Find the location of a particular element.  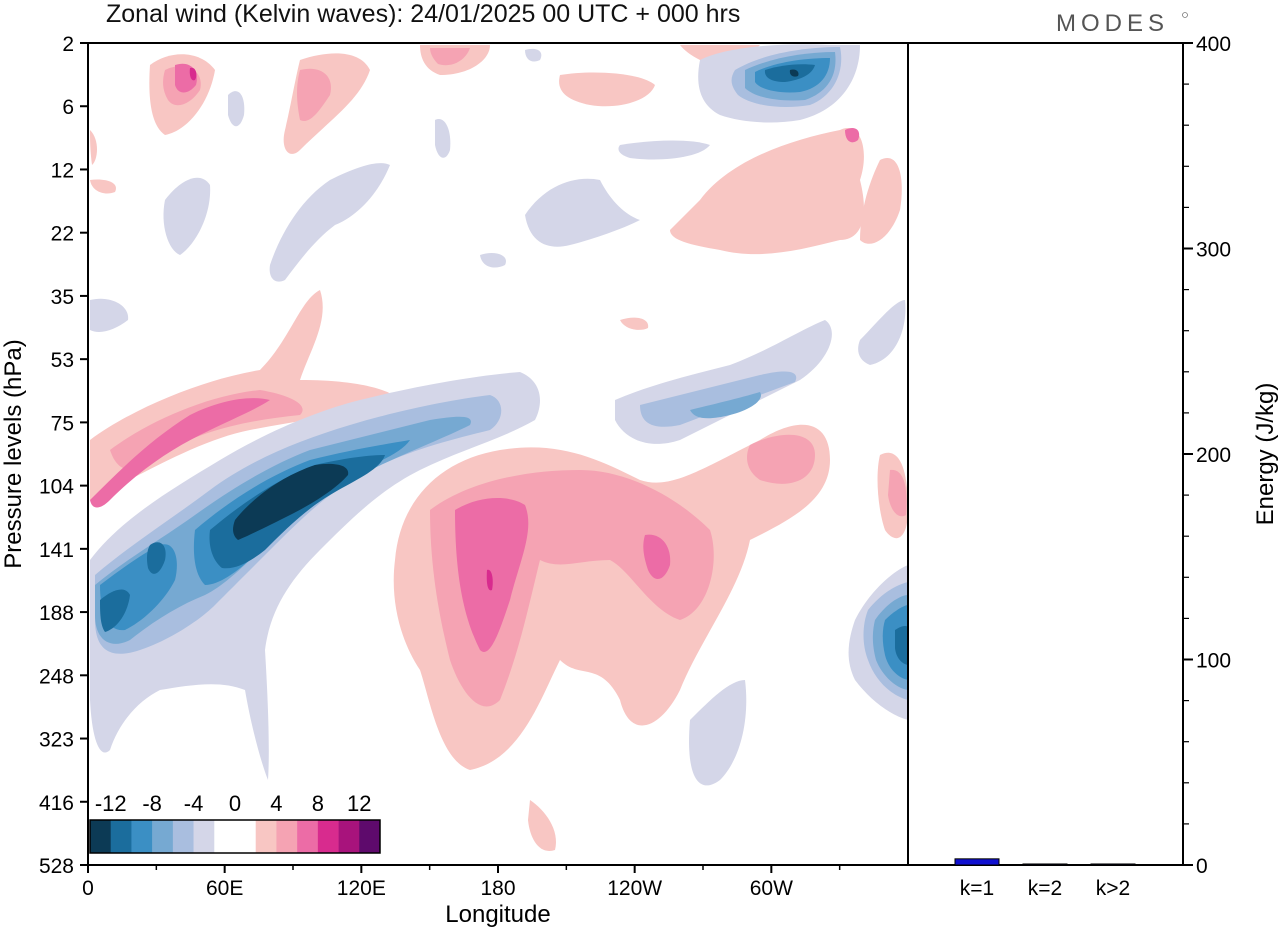

energy-y-axis: 0 100 200 300 400 is located at coordinates (1207, 455).